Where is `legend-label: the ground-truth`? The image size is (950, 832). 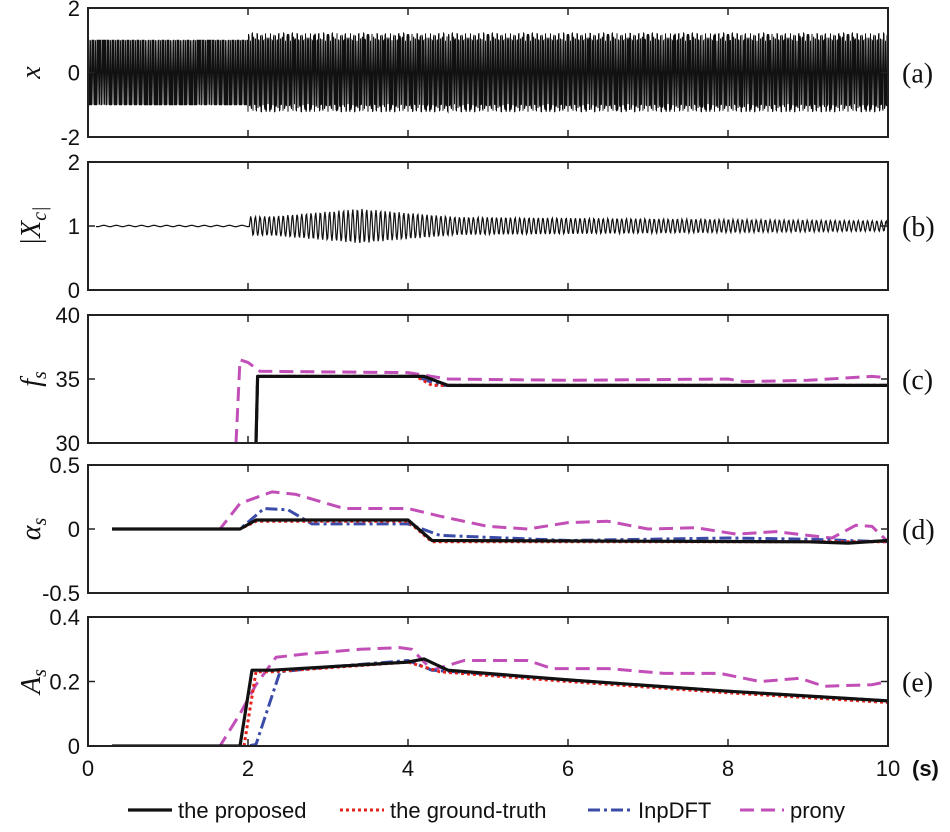
legend-label: the ground-truth is located at coordinates (468, 810).